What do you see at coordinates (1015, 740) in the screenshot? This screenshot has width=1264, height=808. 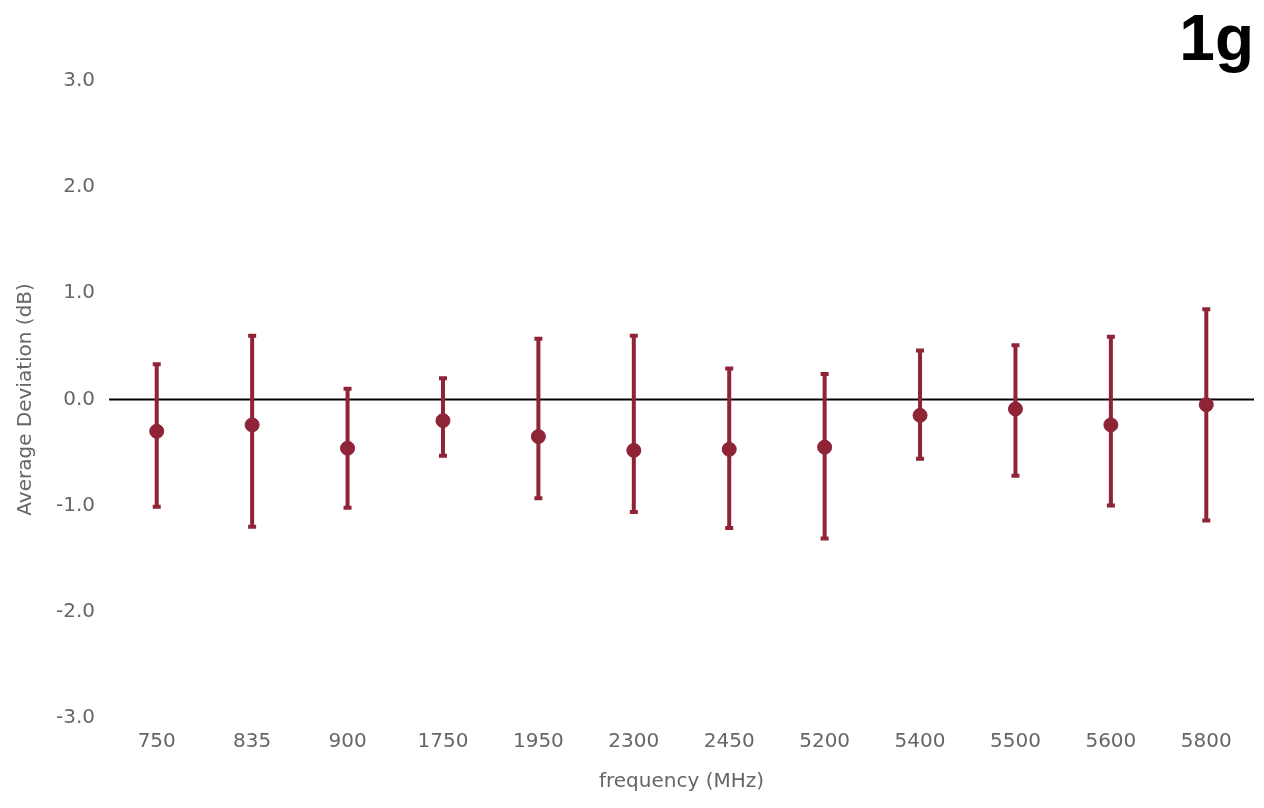 I see `x-tick-label: 5500` at bounding box center [1015, 740].